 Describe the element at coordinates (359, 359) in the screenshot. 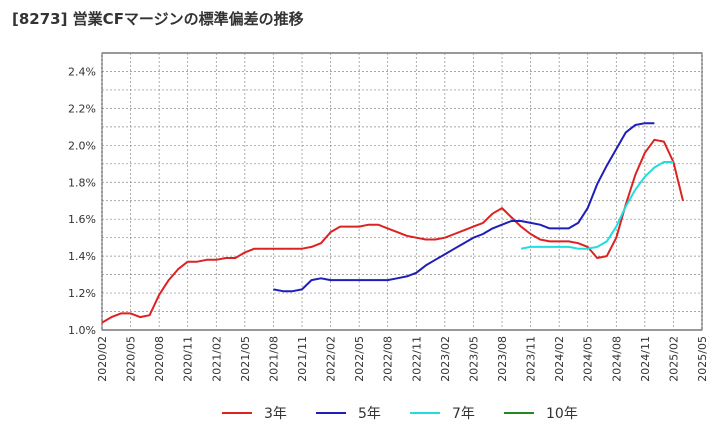

I see `x-tick-label: 2022/05` at that location.